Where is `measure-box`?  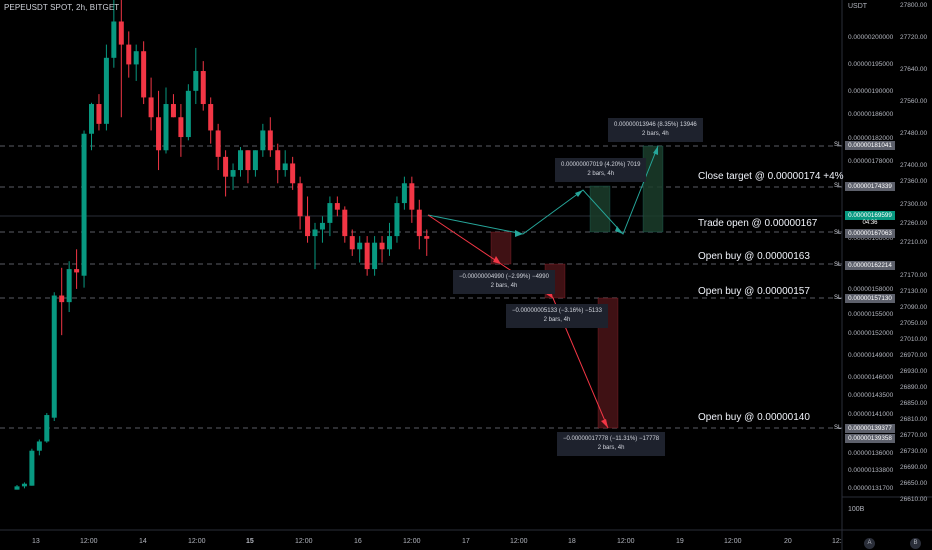
measure-box is located at coordinates (653, 189).